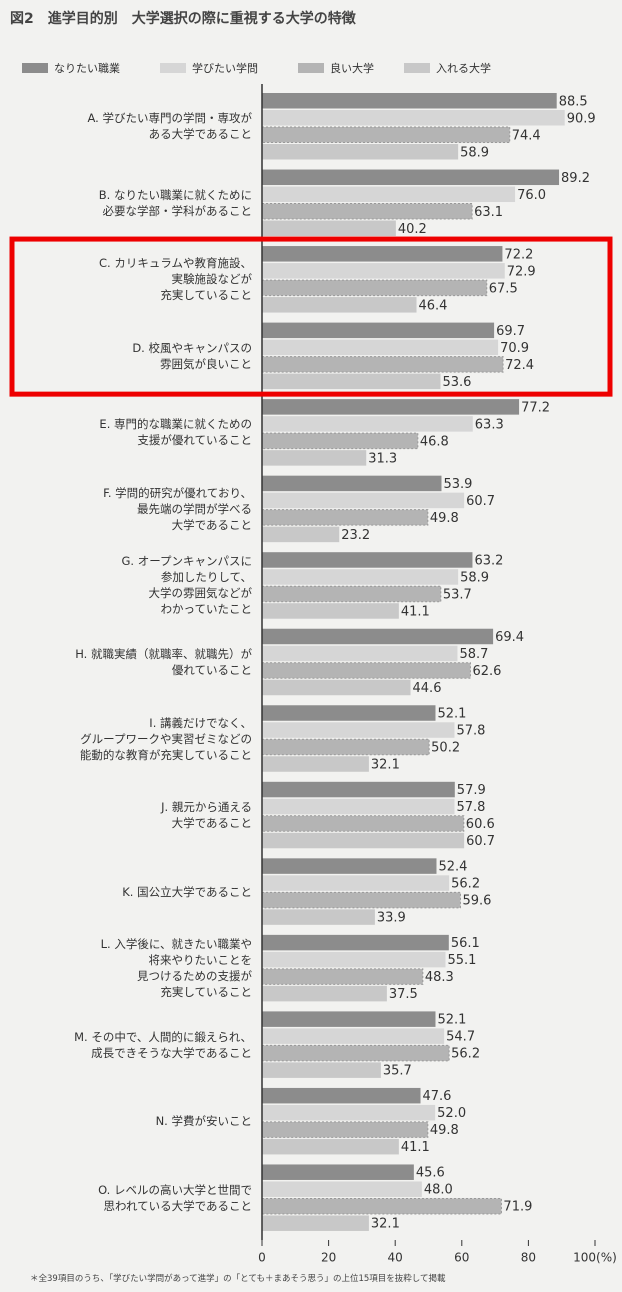 This screenshot has width=622, height=1292. Describe the element at coordinates (175, 202) in the screenshot. I see `category-label: B. なりたい職業に就くために 必要な学部・学科があること` at that location.